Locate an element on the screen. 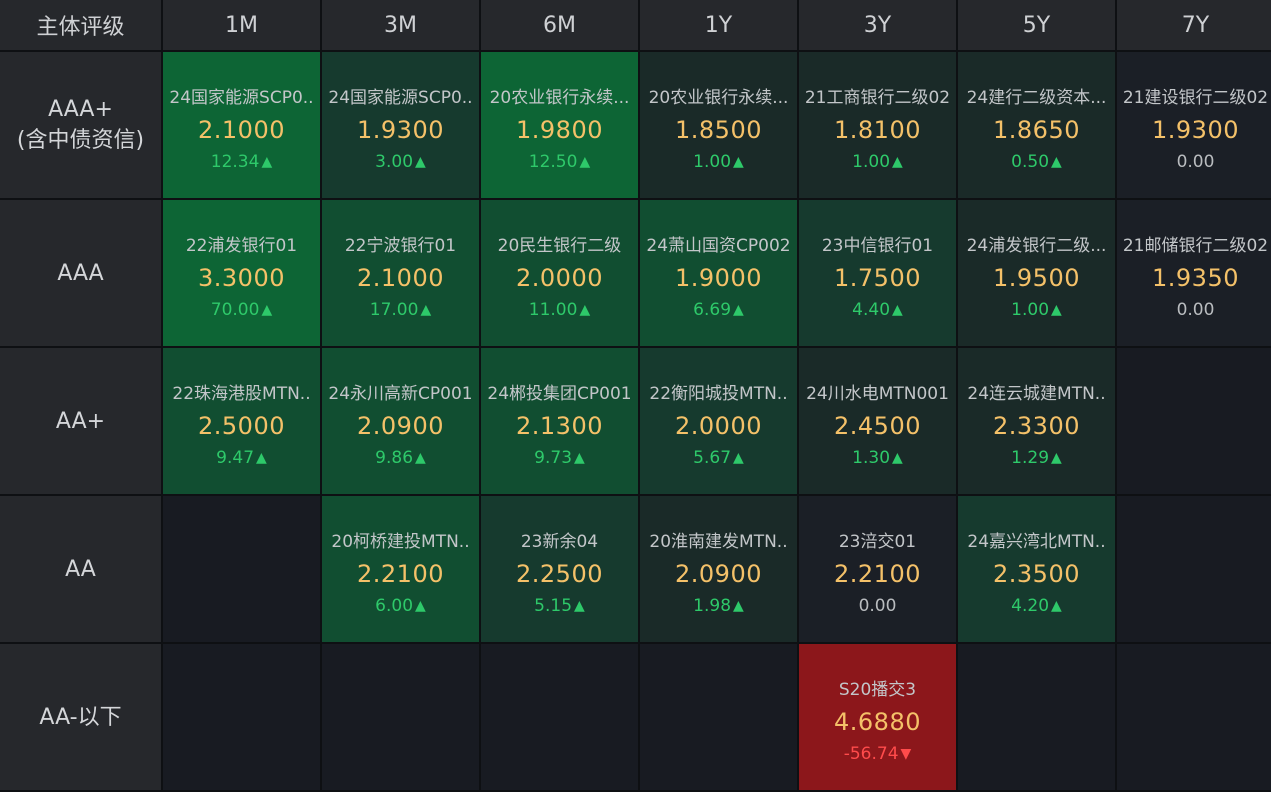  bond-cell: 23新余04 2.2500 5.15 ▲ is located at coordinates (559, 569).